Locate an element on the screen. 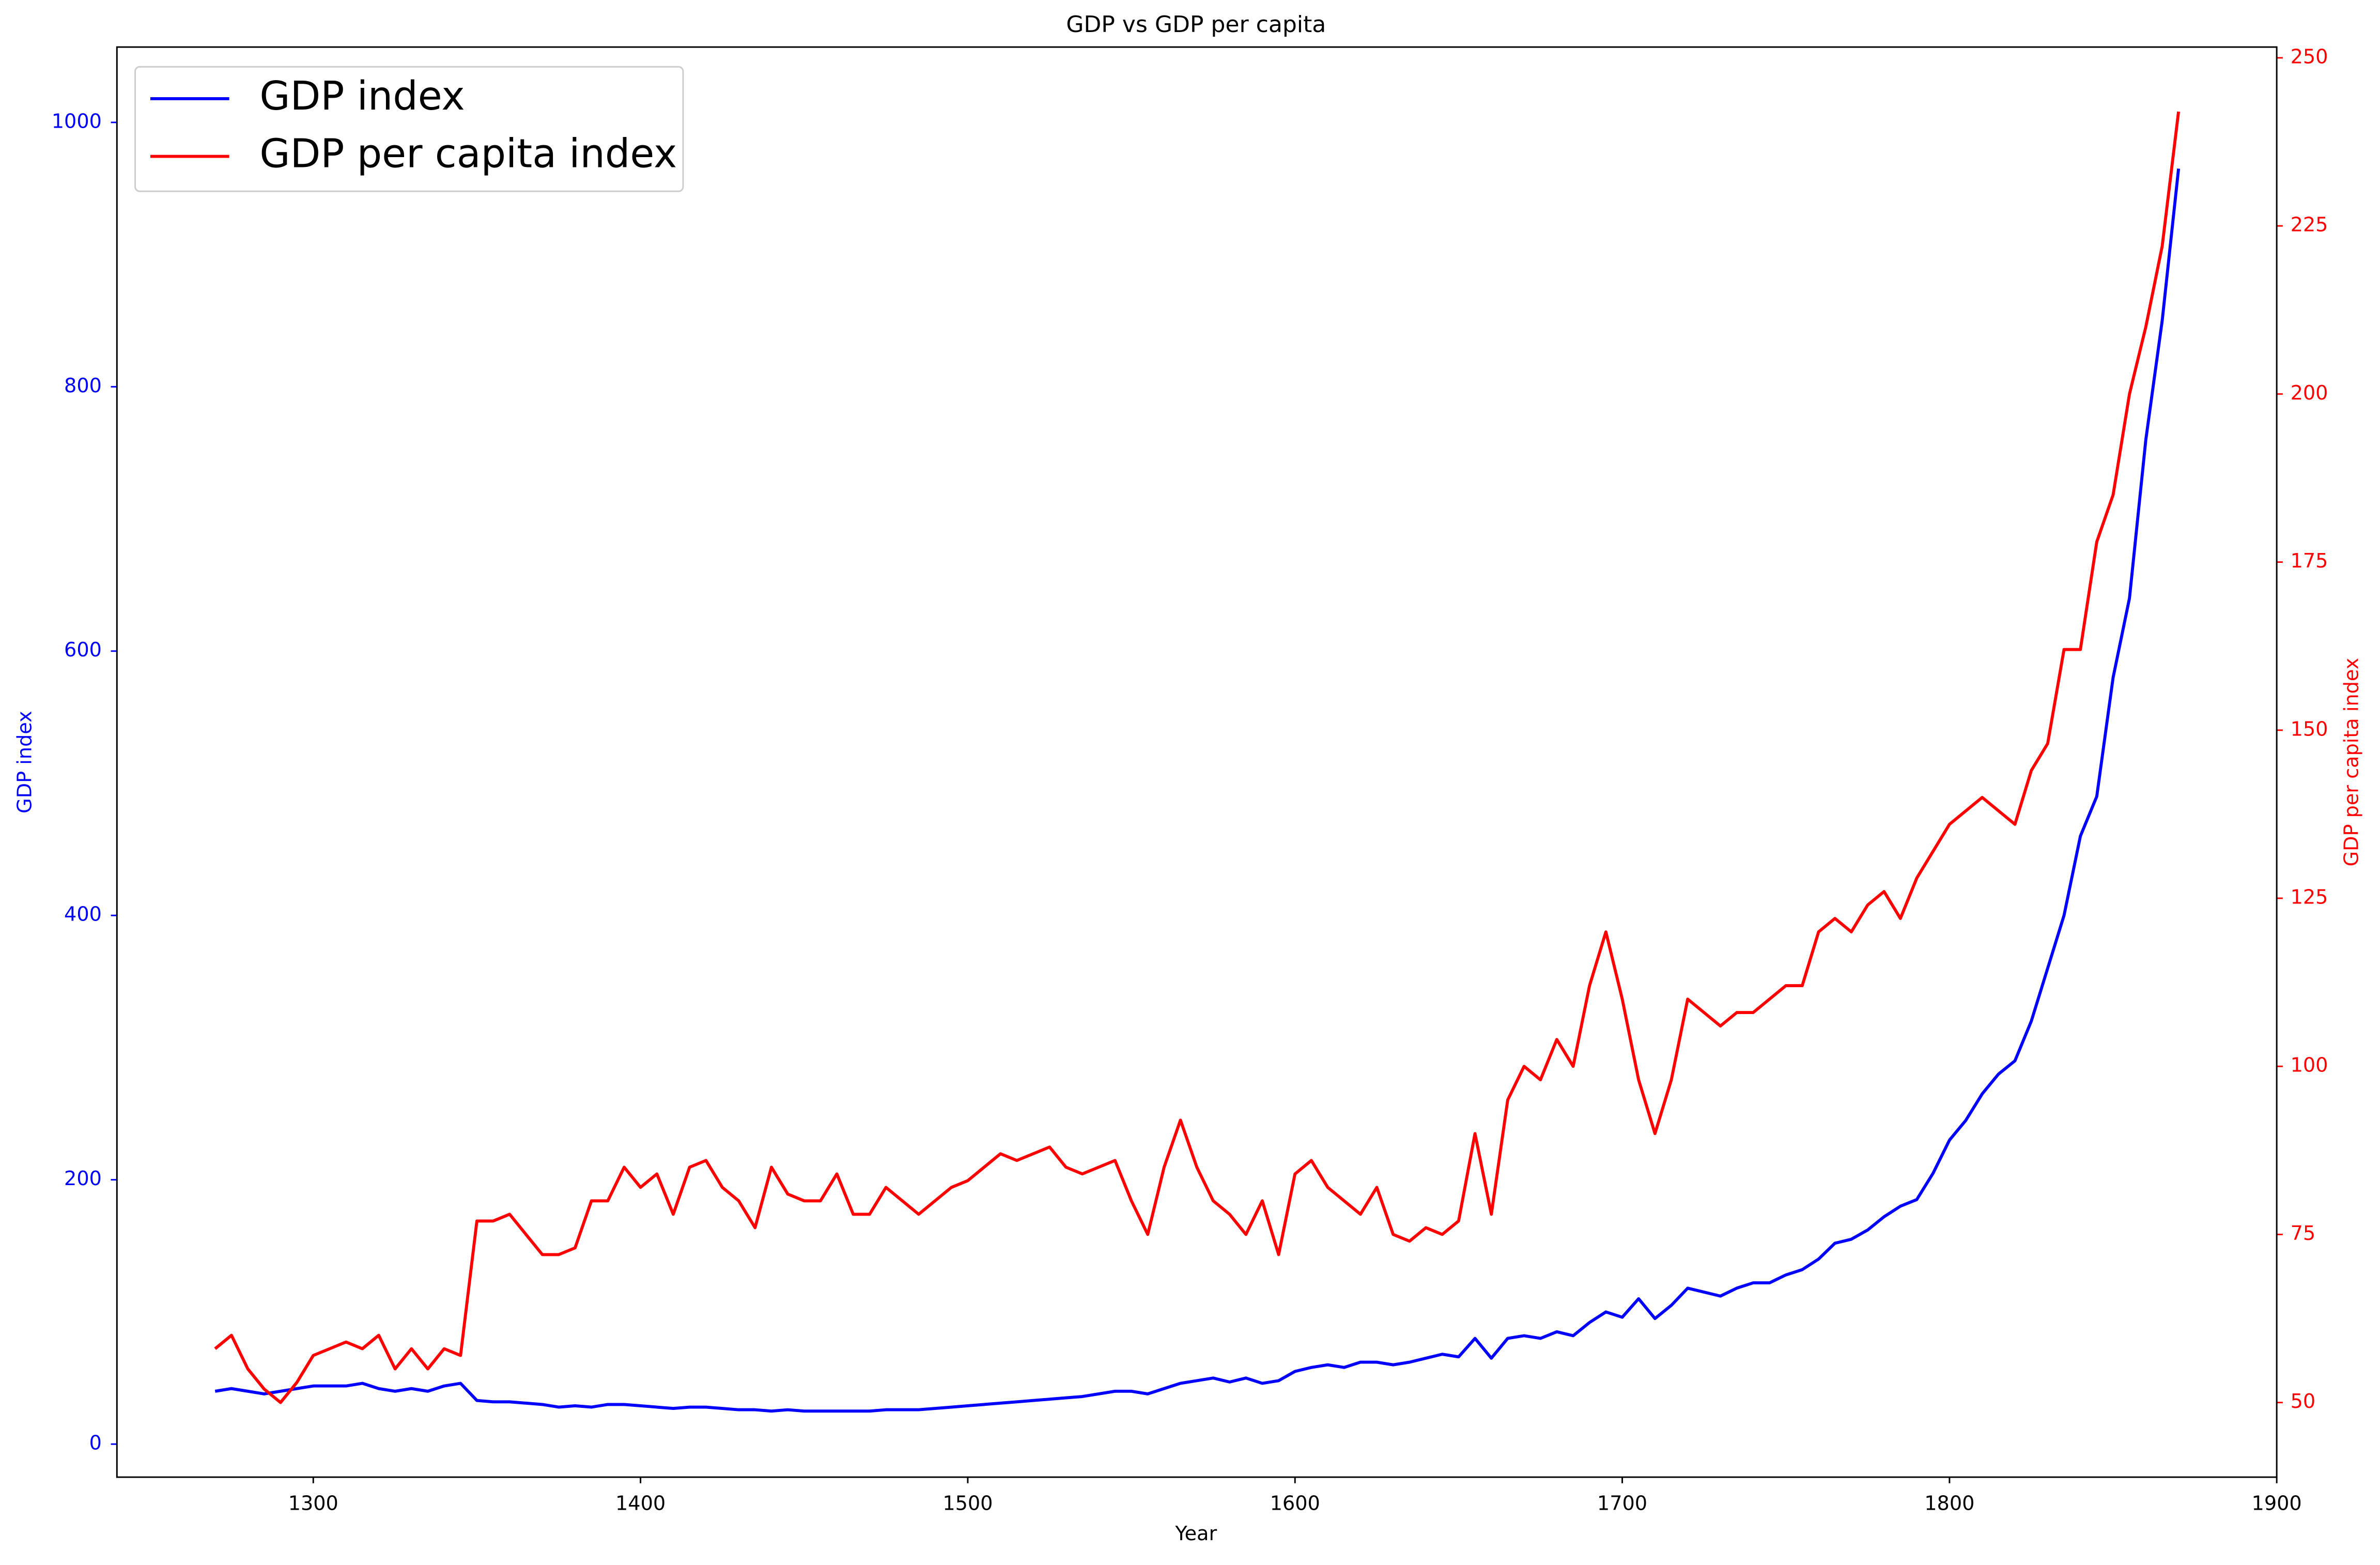 The image size is (2380, 1565). x-axis-label: Year is located at coordinates (1195, 1534).